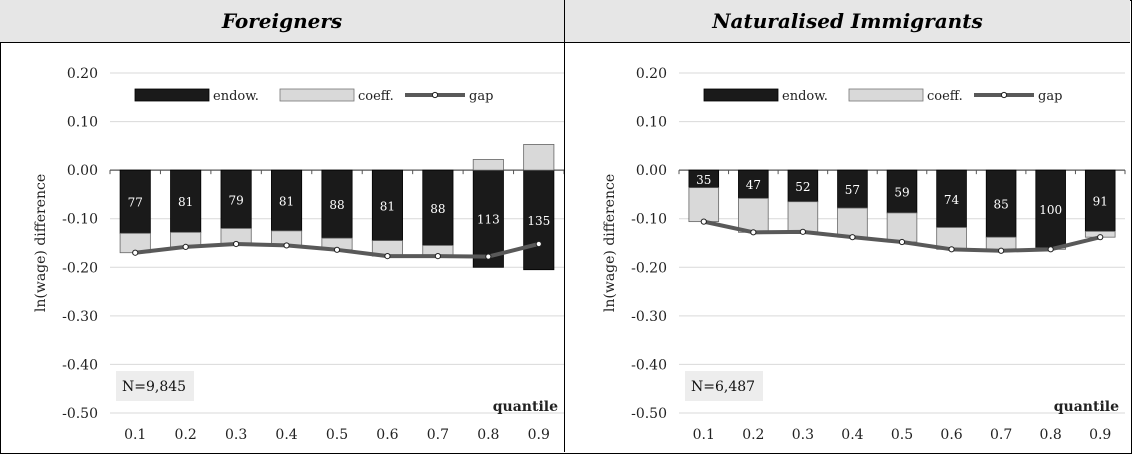 The image size is (1132, 454). I want to click on bar-value-label: 59, so click(901, 193).